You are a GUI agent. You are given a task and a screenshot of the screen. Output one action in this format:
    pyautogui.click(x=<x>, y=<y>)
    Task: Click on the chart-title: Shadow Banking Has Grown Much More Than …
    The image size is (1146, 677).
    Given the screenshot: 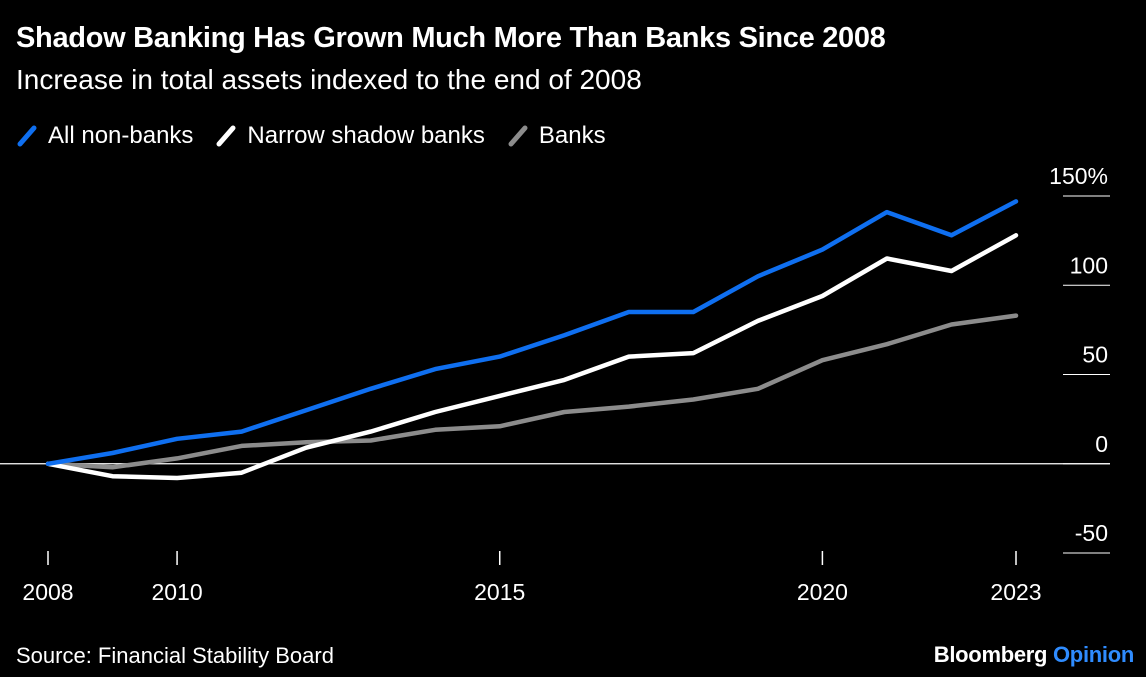 What is the action you would take?
    pyautogui.click(x=451, y=38)
    